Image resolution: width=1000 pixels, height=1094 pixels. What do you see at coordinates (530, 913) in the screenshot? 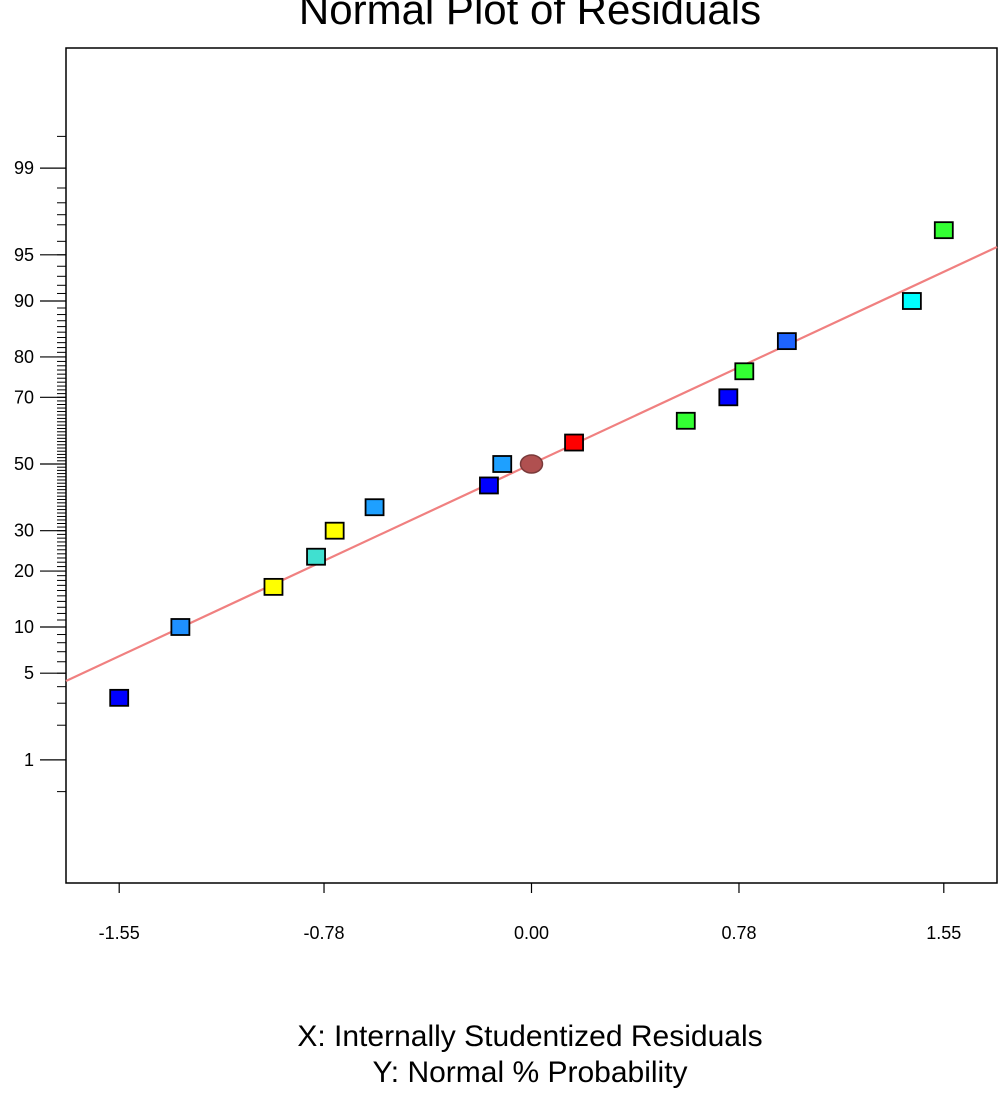
I see `x-axis-ticks: -1.55 -0.78 0.00 0.78 1.55` at bounding box center [530, 913].